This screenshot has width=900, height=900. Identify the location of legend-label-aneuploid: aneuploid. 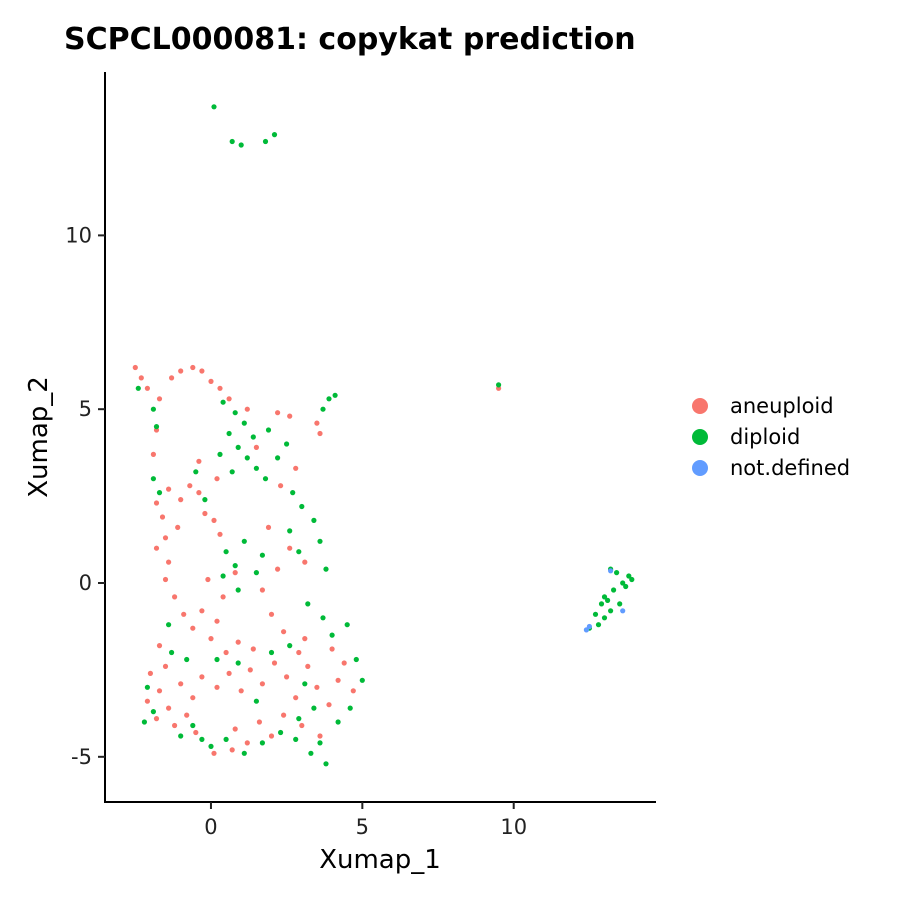
(782, 406).